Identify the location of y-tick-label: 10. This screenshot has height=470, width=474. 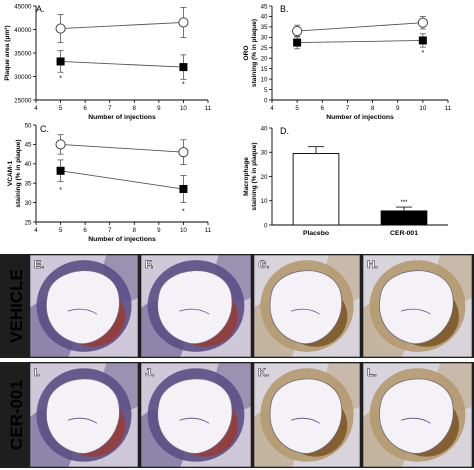
(264, 79).